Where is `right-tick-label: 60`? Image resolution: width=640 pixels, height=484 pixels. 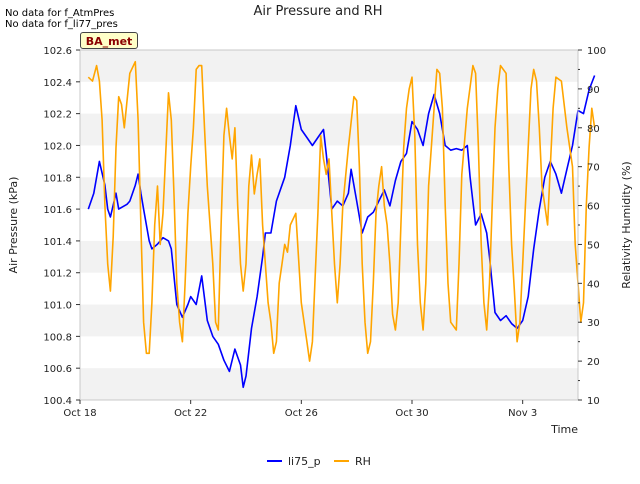 right-tick-label: 60 is located at coordinates (593, 207).